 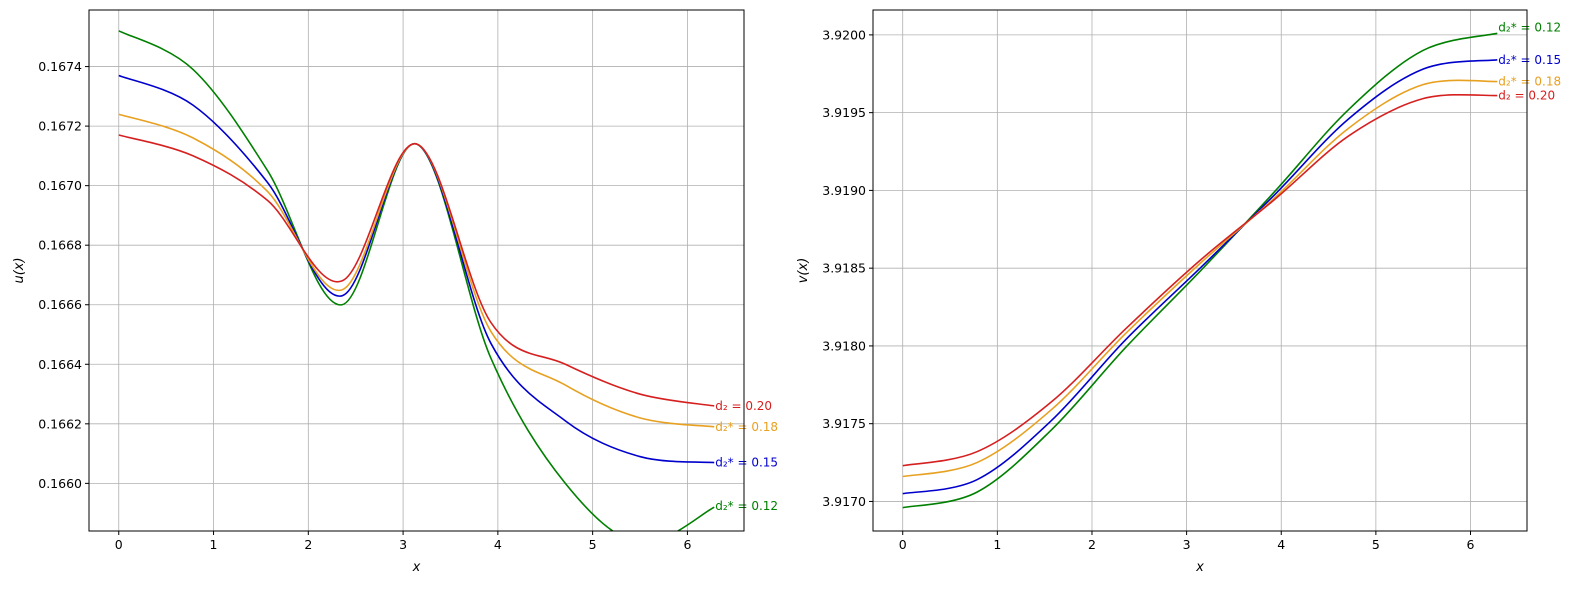 What do you see at coordinates (803, 271) in the screenshot?
I see `y-axis-label: v(x)` at bounding box center [803, 271].